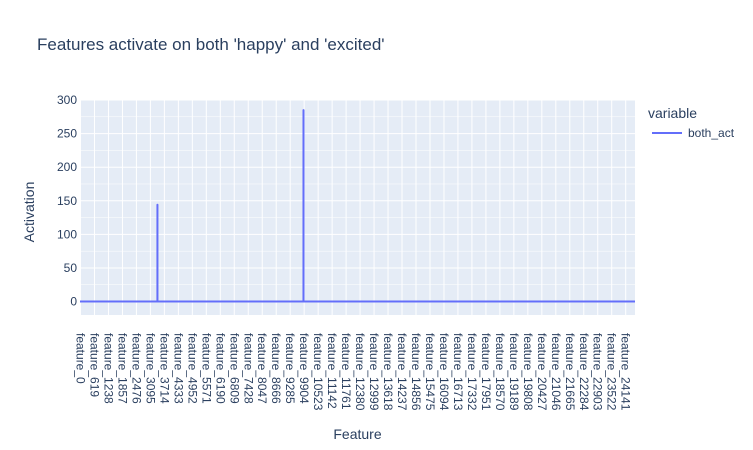 The height and width of the screenshot is (450, 753). Describe the element at coordinates (711, 133) in the screenshot. I see `legend-label-both-act: both_act` at that location.